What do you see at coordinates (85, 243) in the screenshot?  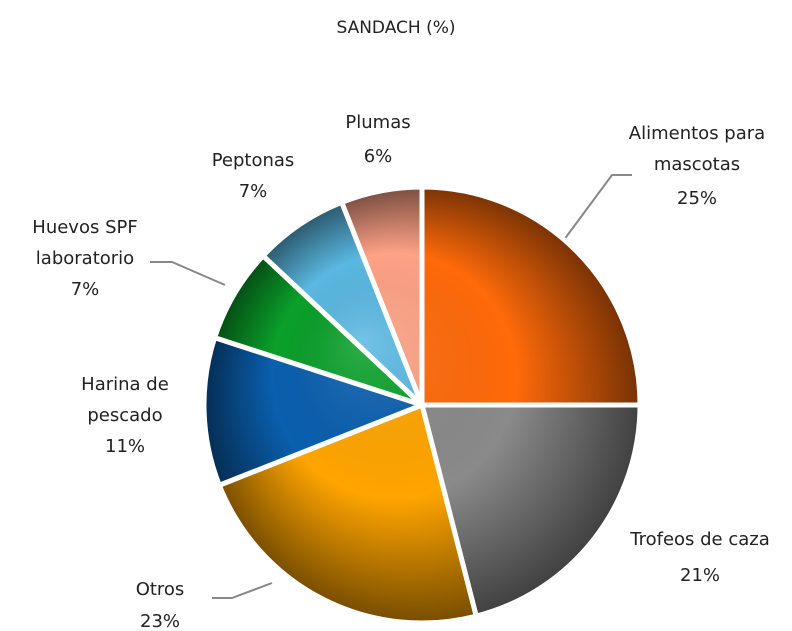 I see `slice-label: Huevos SPF laboratorio` at bounding box center [85, 243].